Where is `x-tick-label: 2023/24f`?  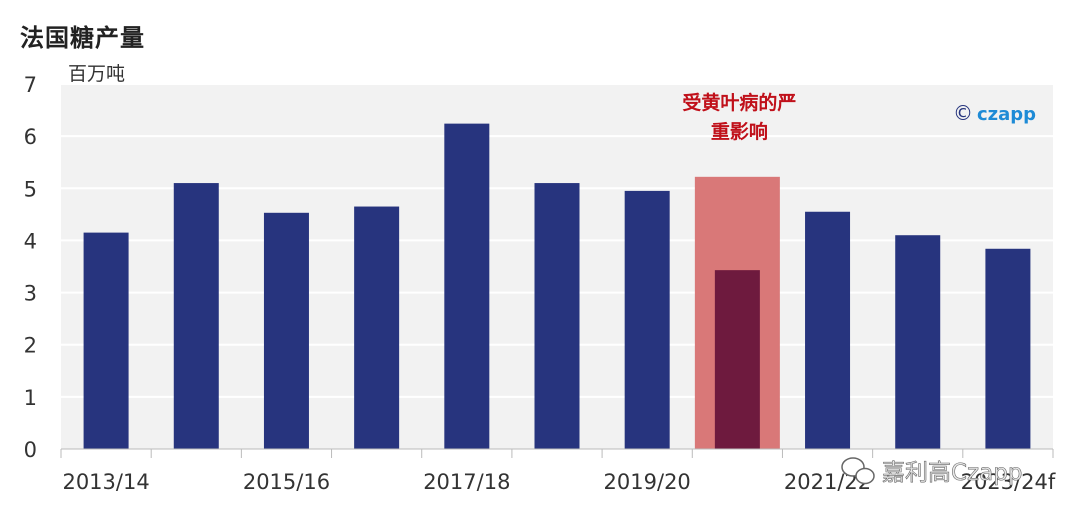
x-tick-label: 2023/24f is located at coordinates (1008, 482).